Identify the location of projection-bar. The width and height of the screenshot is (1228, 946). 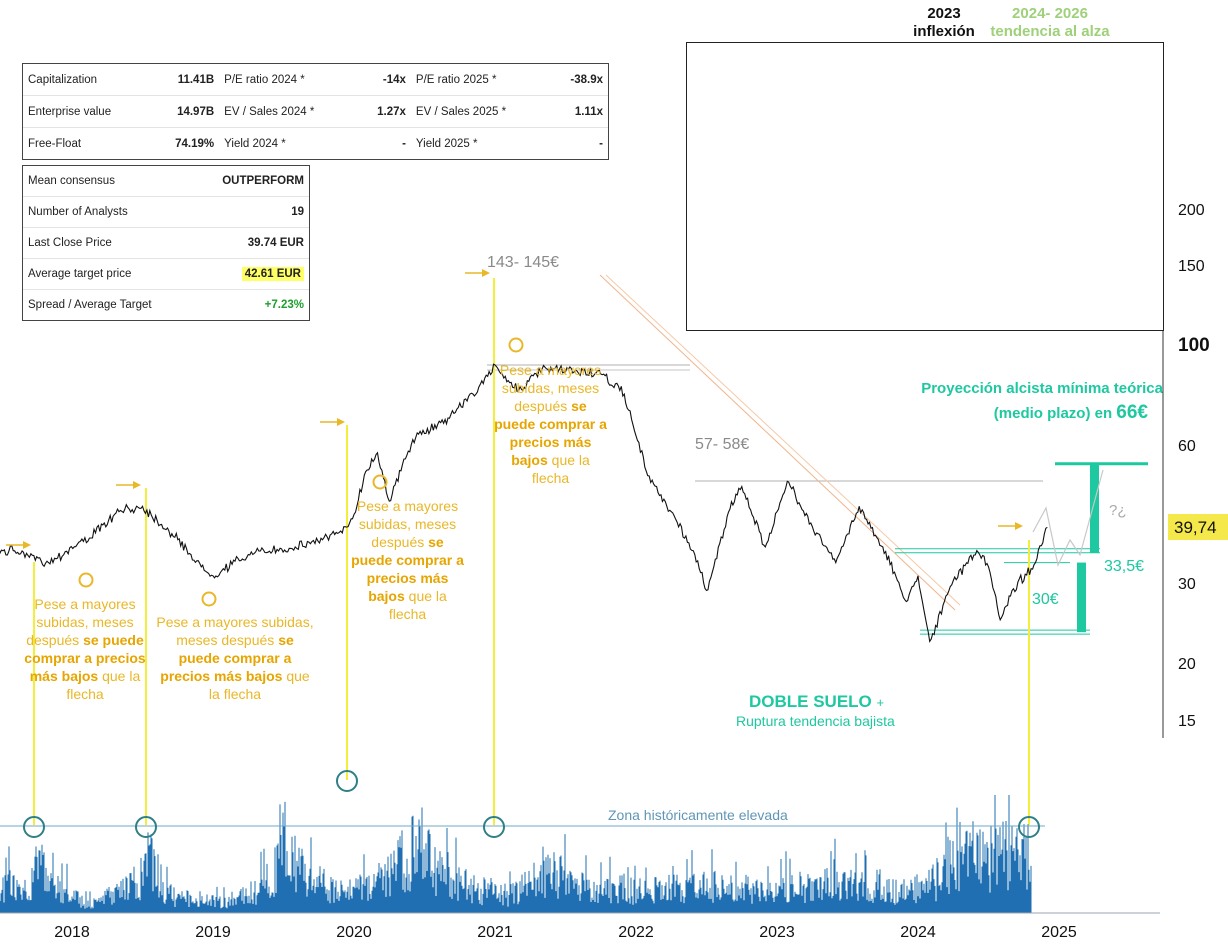
(1094, 508).